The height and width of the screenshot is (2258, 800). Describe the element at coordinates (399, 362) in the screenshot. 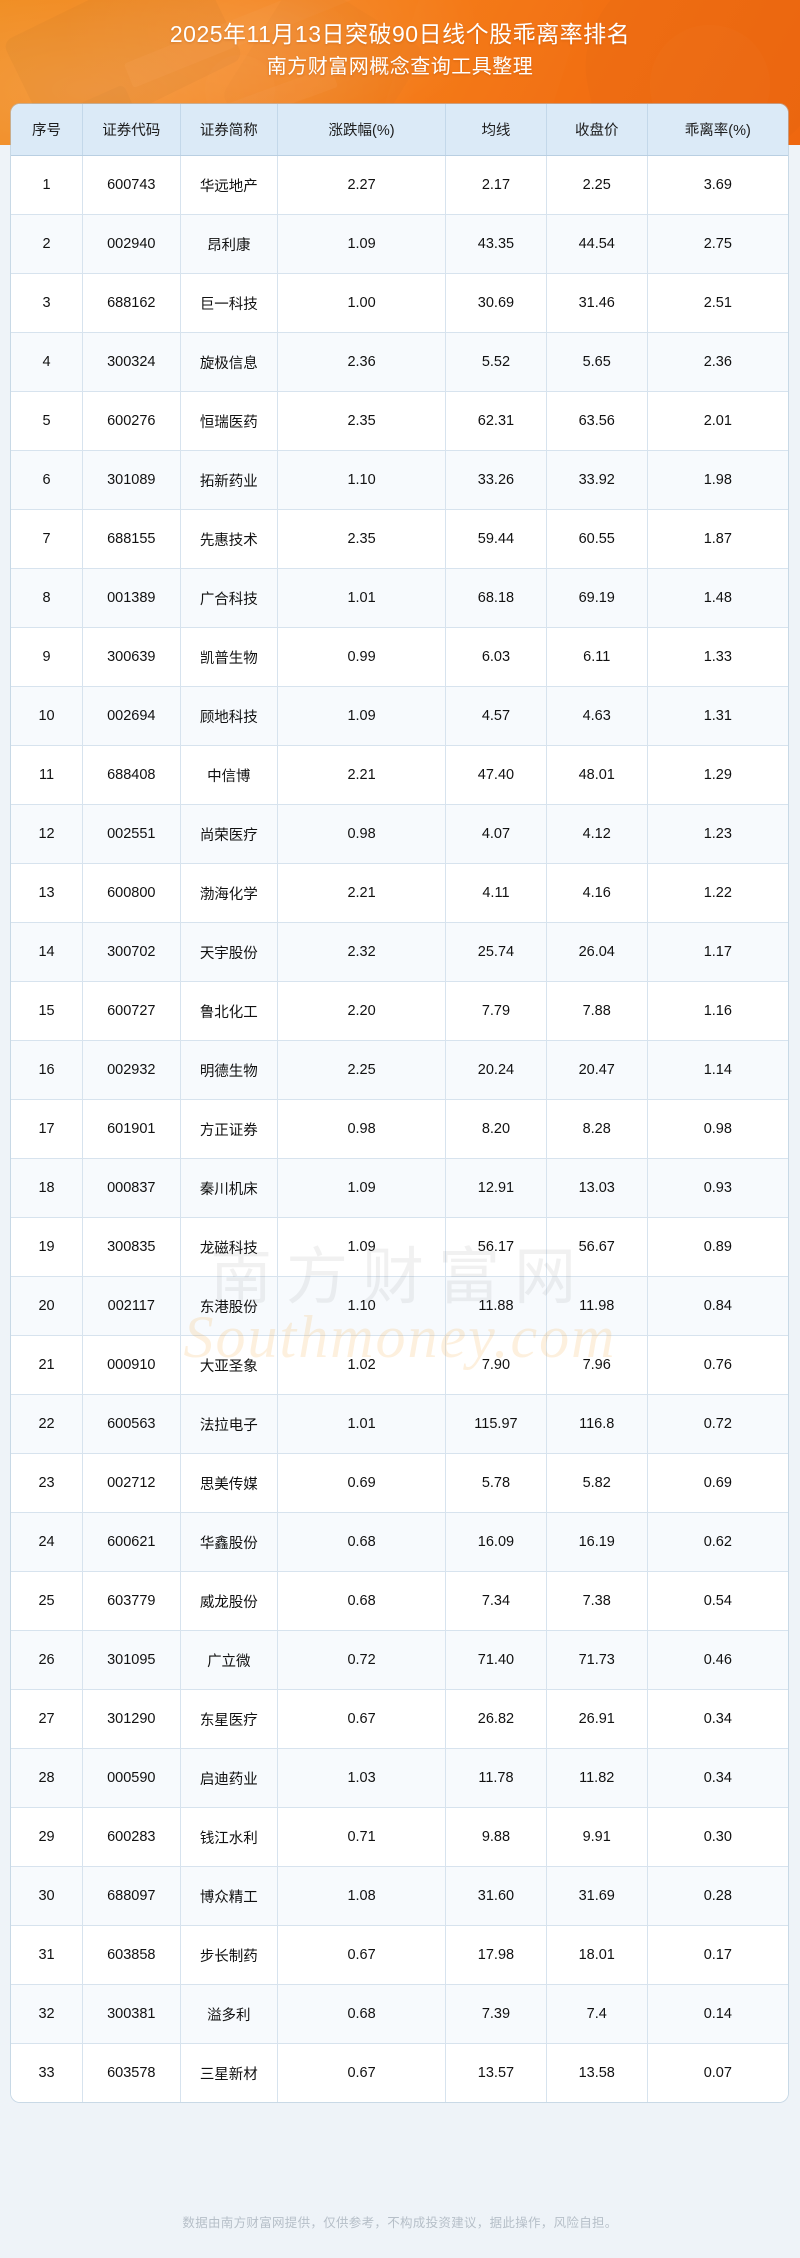

I see `table-row: 4 300324 旋极信息 2.36 5.52 5.65 2.36` at that location.